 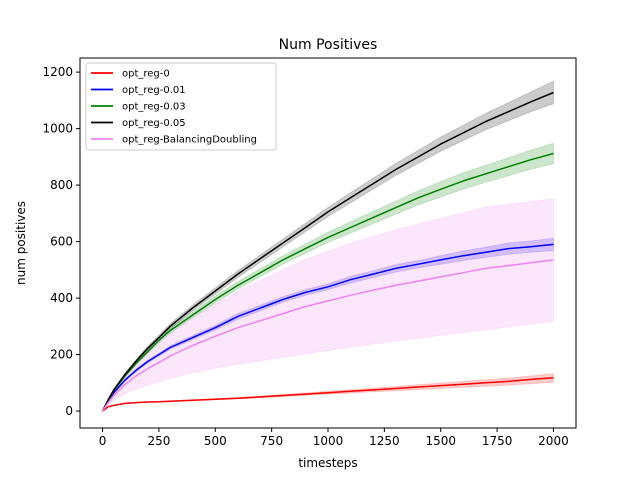 I want to click on legend-box, so click(x=181, y=106).